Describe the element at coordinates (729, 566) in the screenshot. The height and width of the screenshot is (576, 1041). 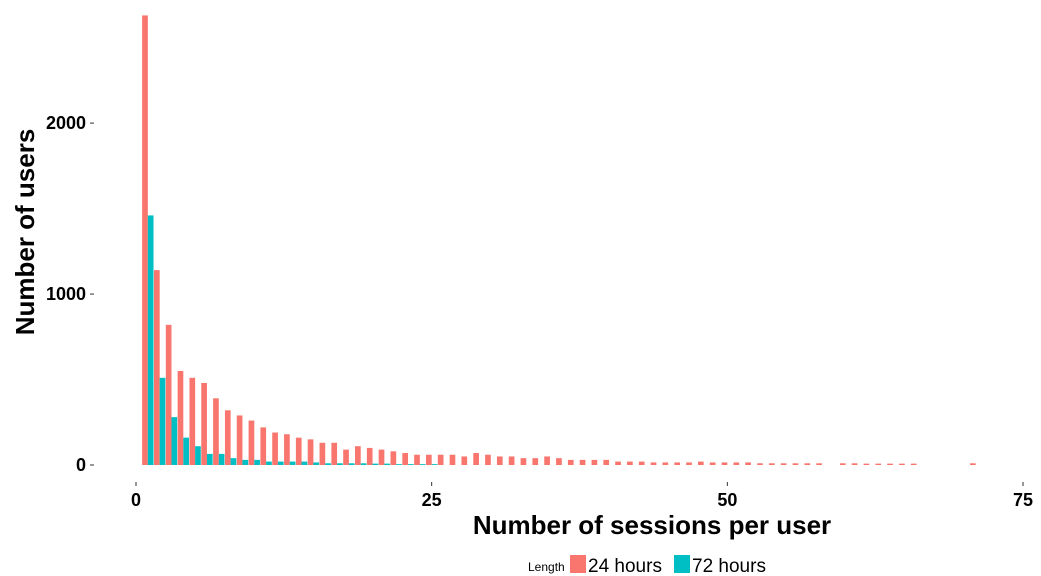
I see `legend-label-72-hours: 72 hours` at that location.